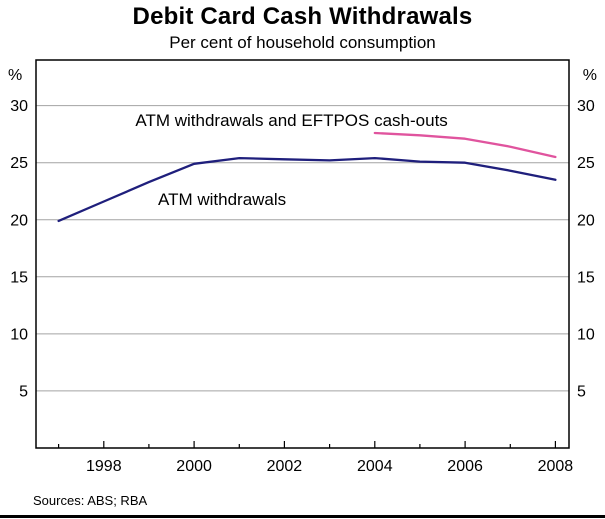 This screenshot has height=519, width=605. What do you see at coordinates (375, 466) in the screenshot?
I see `x-tick-label: 2004` at bounding box center [375, 466].